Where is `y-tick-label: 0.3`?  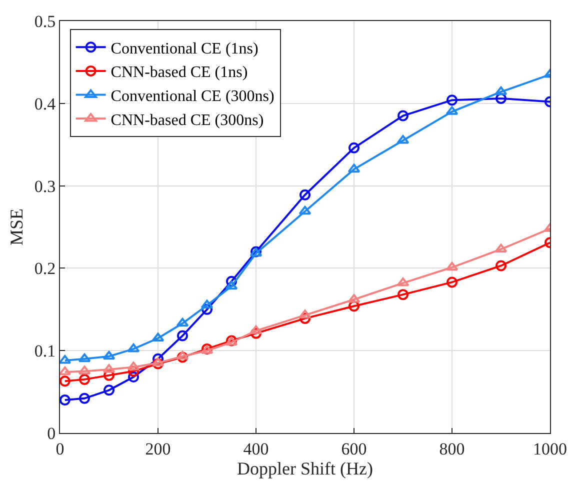 y-tick-label: 0.3 is located at coordinates (45, 186).